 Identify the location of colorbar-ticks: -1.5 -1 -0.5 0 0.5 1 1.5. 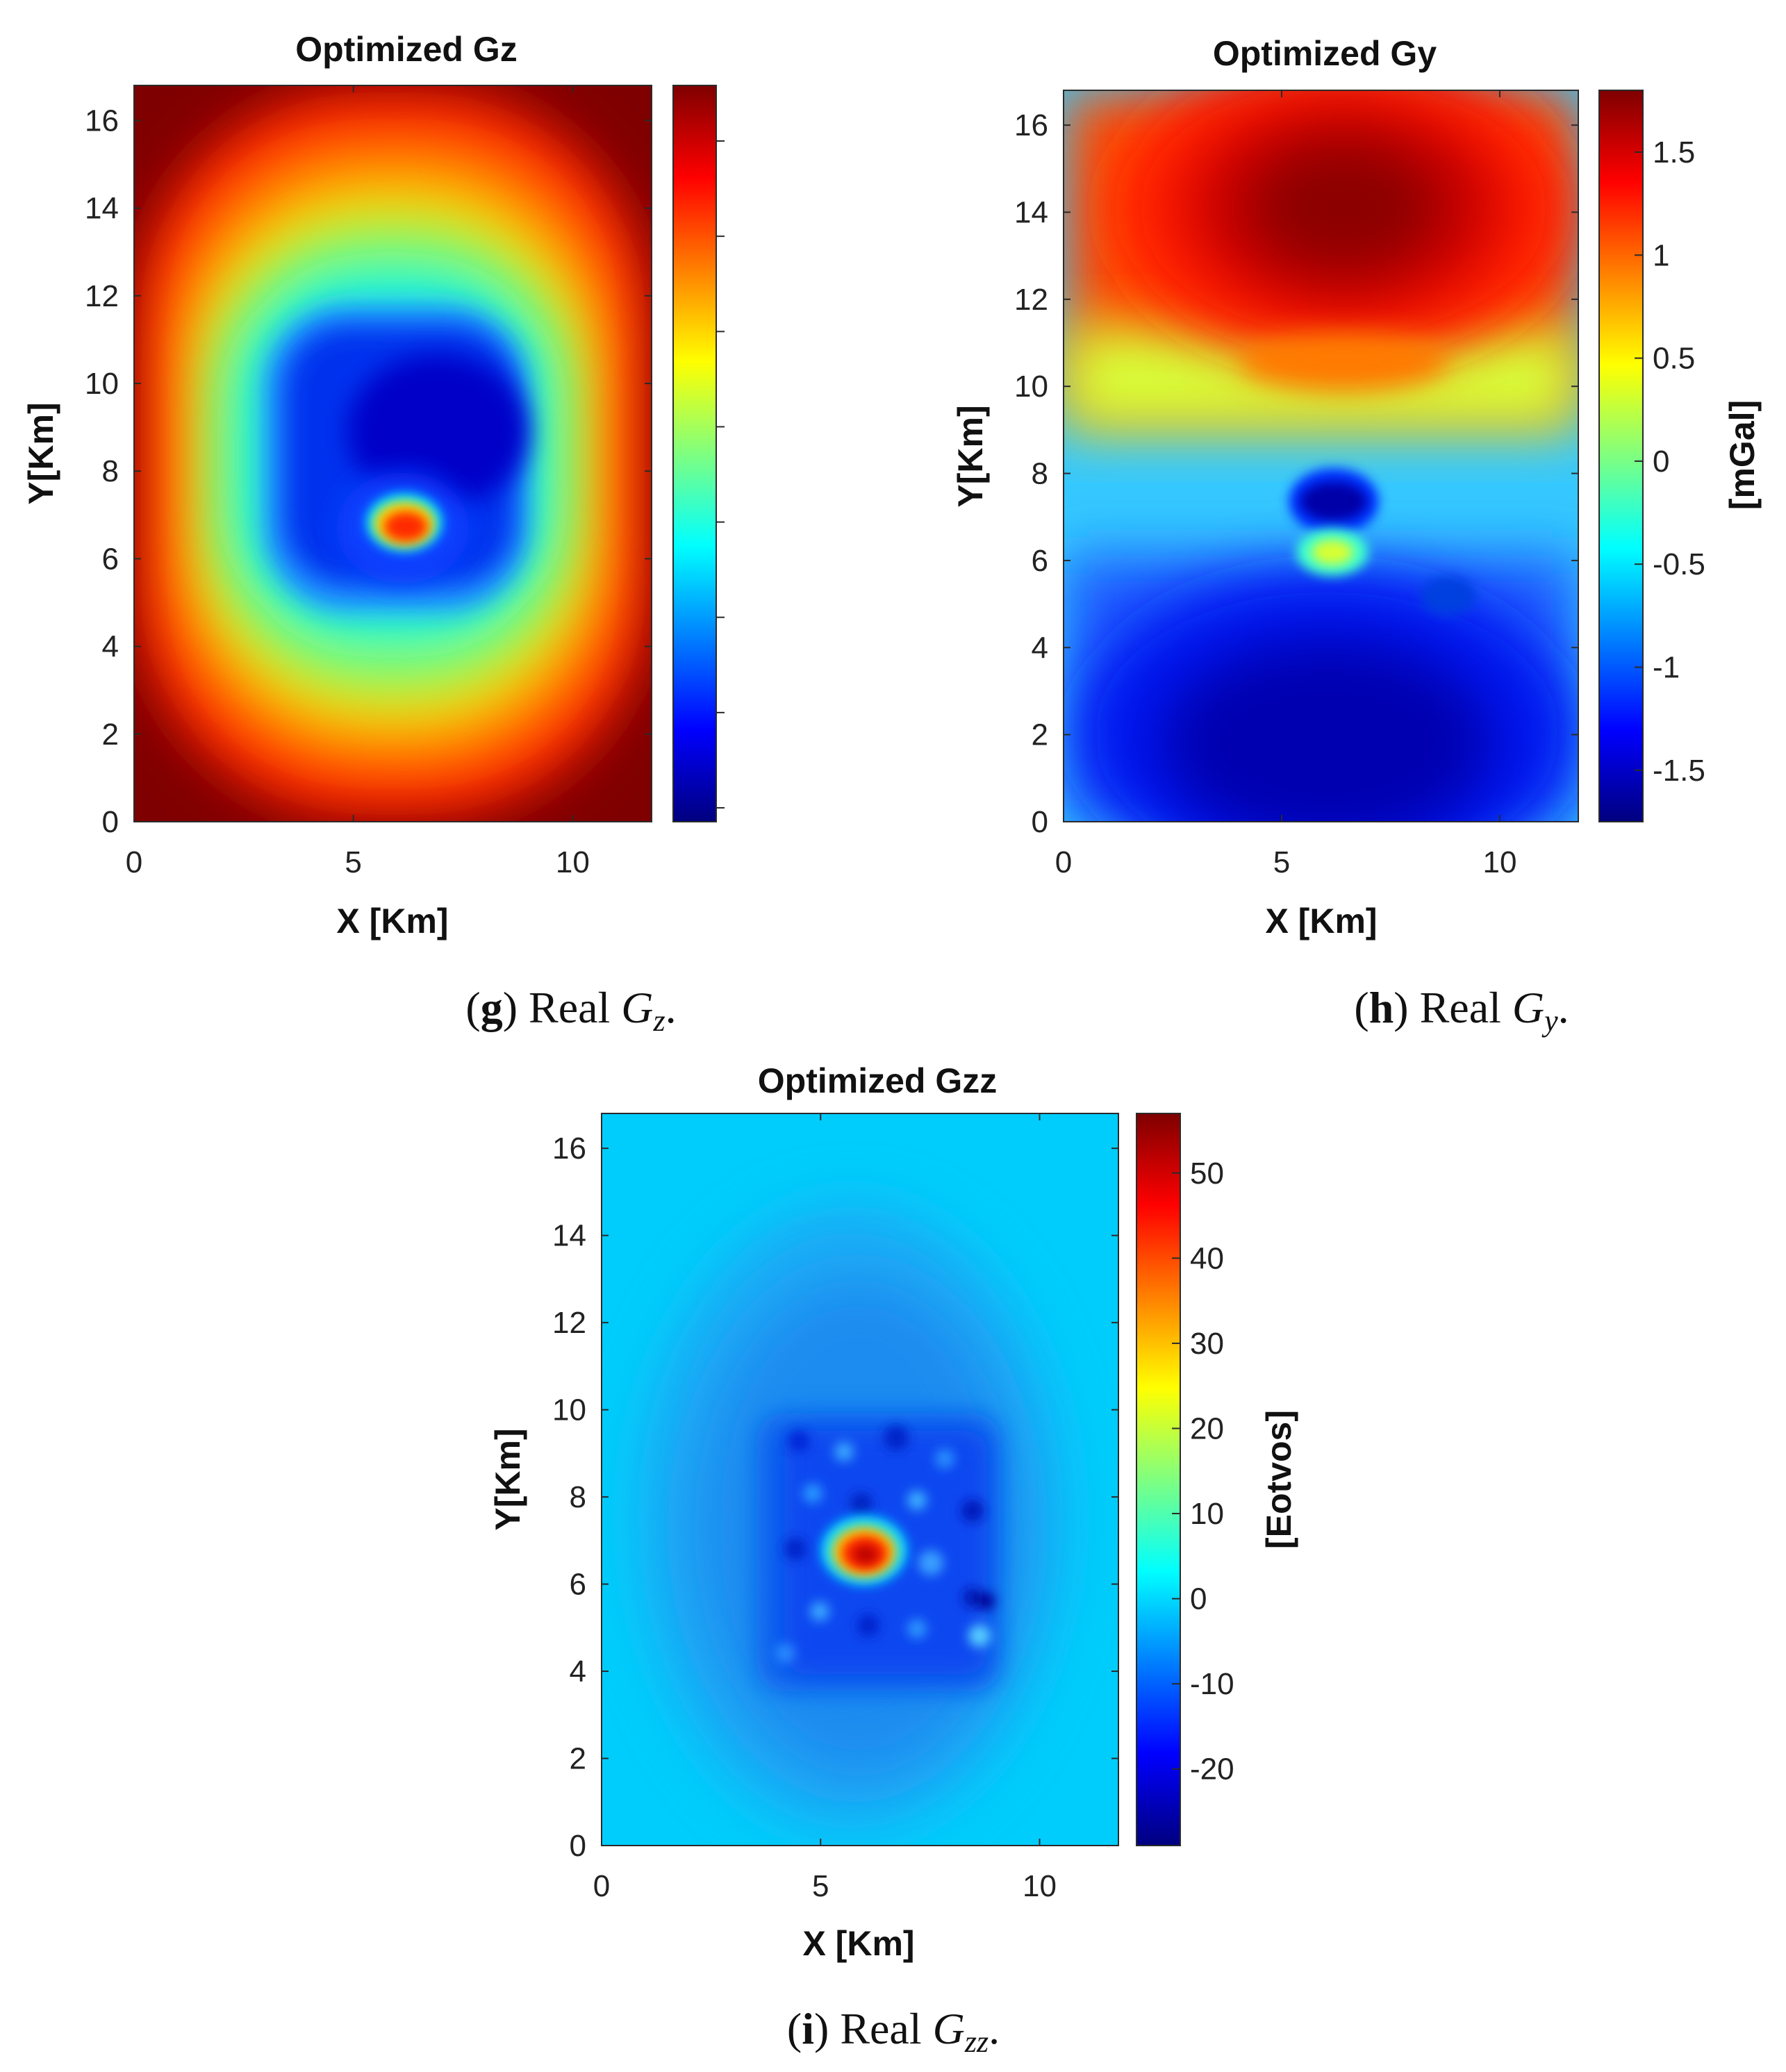
(1670, 461).